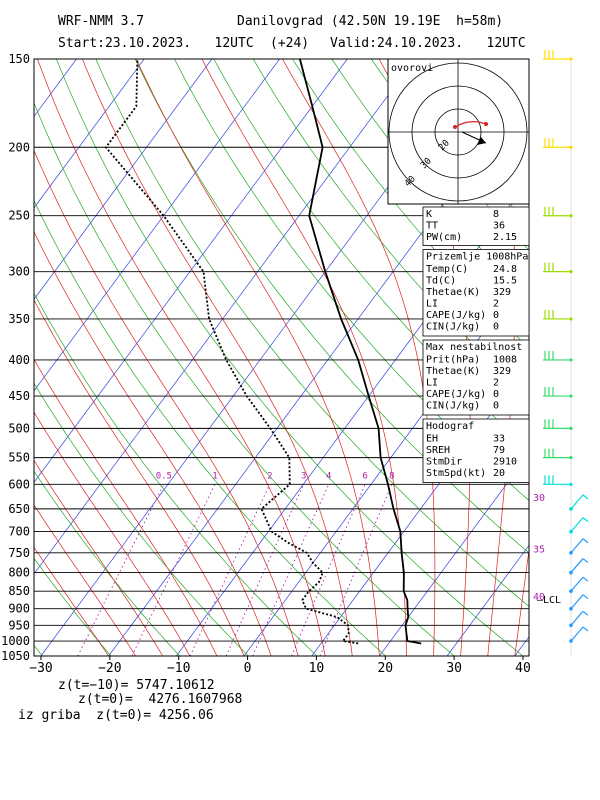 The height and width of the screenshot is (800, 600). I want to click on hodograph-label: ovorovi, so click(412, 68).